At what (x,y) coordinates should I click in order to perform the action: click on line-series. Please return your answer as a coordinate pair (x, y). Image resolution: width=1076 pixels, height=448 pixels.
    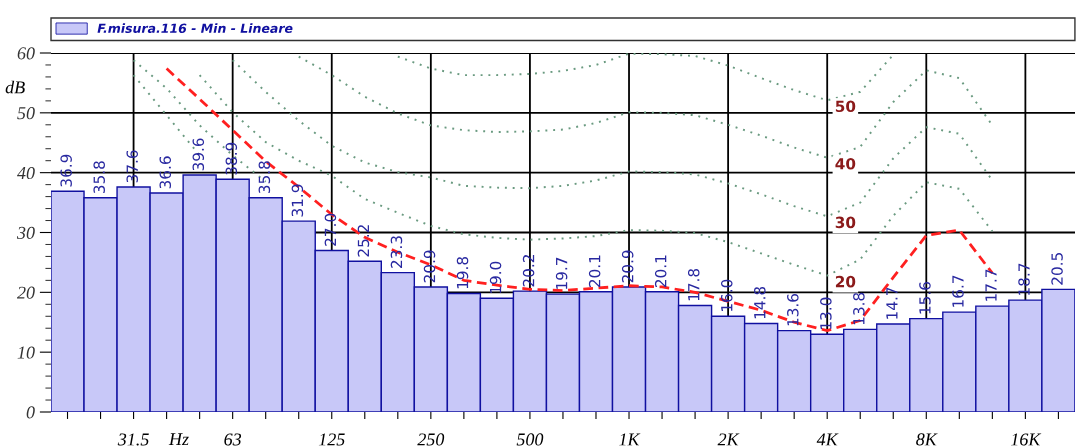
    Looking at the image, I should click on (645, 77).